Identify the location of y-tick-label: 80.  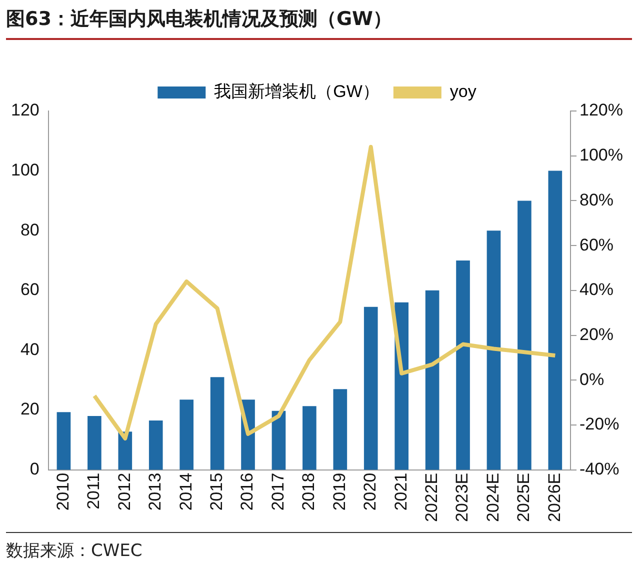
(30, 230).